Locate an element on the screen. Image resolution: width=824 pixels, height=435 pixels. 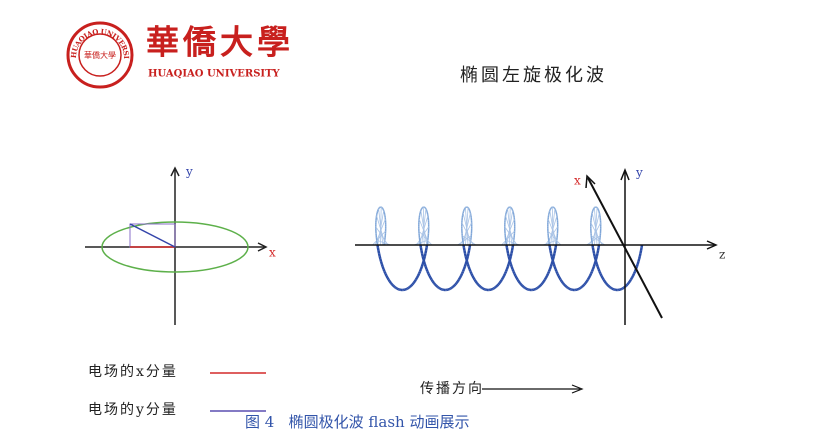
polarization-ellipse is located at coordinates (175, 247).